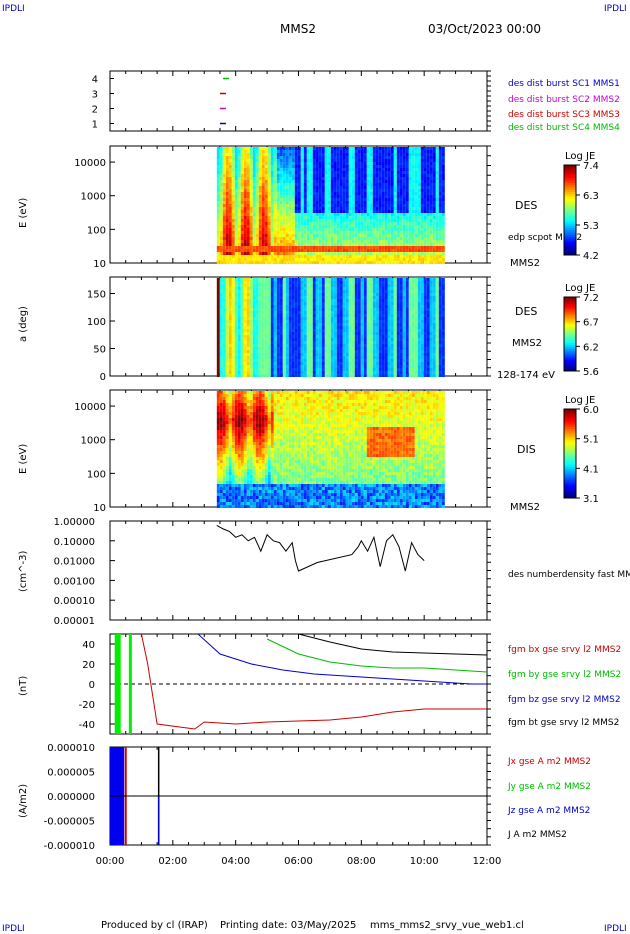  What do you see at coordinates (591, 196) in the screenshot?
I see `colorbar-tick-label: 6.3` at bounding box center [591, 196].